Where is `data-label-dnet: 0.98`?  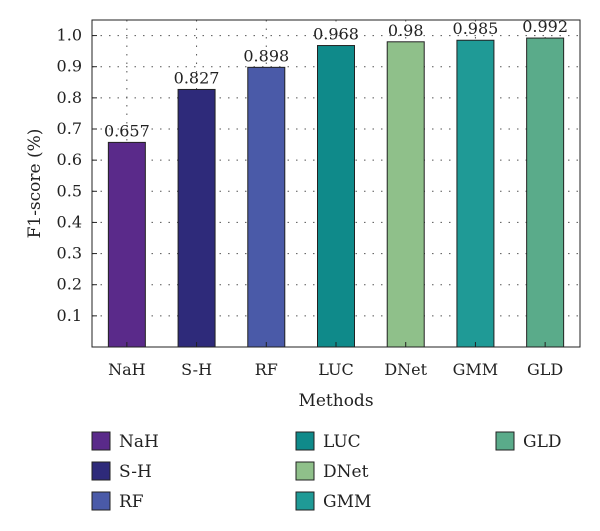
data-label-dnet: 0.98 is located at coordinates (406, 30).